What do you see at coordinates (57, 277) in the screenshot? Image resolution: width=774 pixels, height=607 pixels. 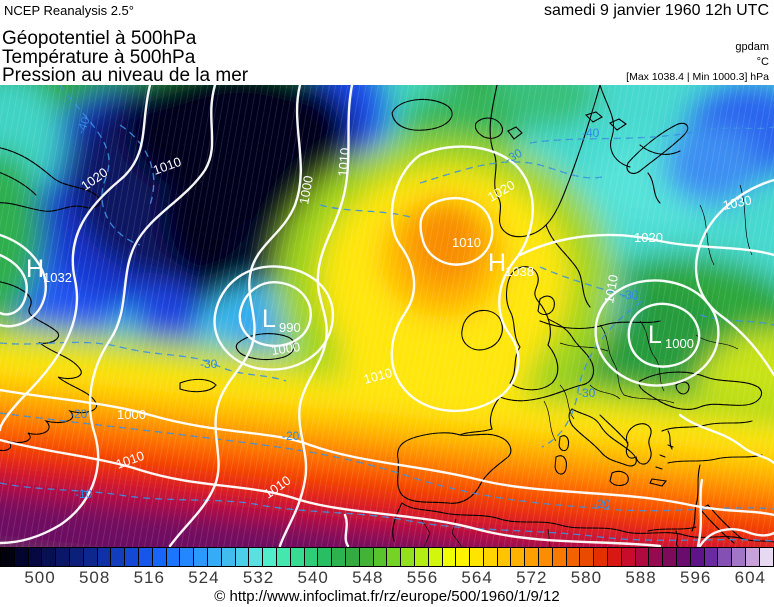 I see `pressure-center-value: 1032` at bounding box center [57, 277].